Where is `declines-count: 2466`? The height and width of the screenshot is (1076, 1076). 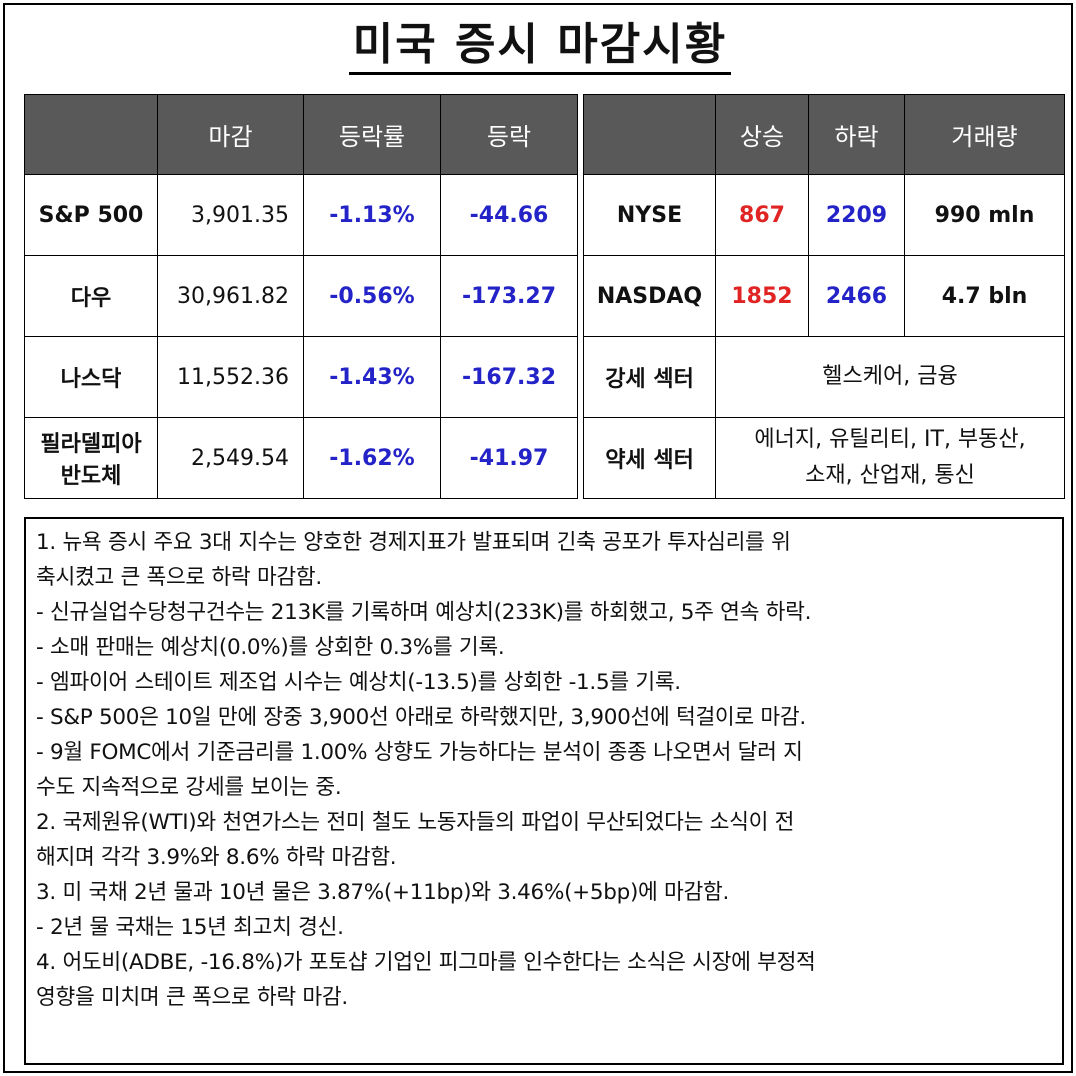 declines-count: 2466 is located at coordinates (856, 296).